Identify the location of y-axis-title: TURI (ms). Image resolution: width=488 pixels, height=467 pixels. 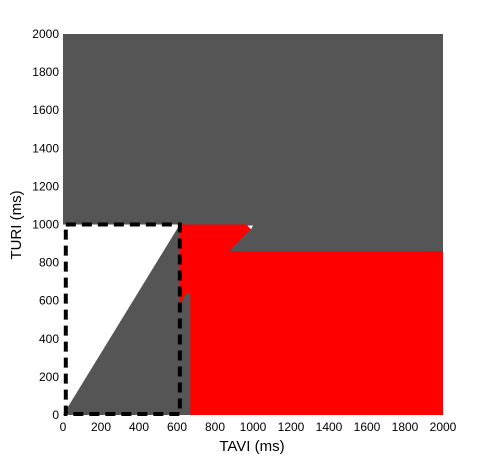
(16, 224).